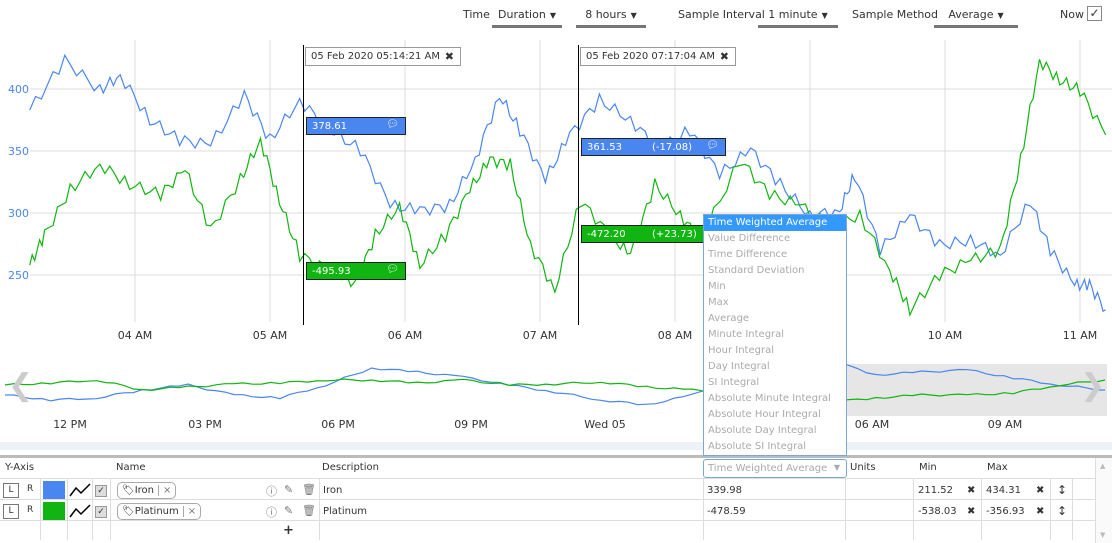 The height and width of the screenshot is (543, 1112). Describe the element at coordinates (527, 16) in the screenshot. I see `time-mode-select: Duration ▼` at that location.